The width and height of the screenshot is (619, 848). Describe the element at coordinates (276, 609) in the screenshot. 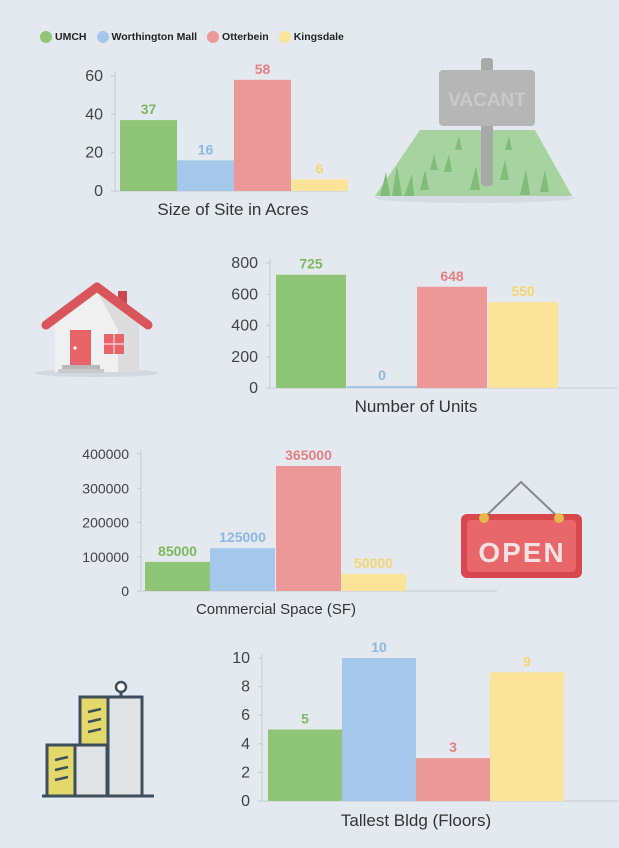

I see `x-axis-label: Commercial Space (SF)` at that location.